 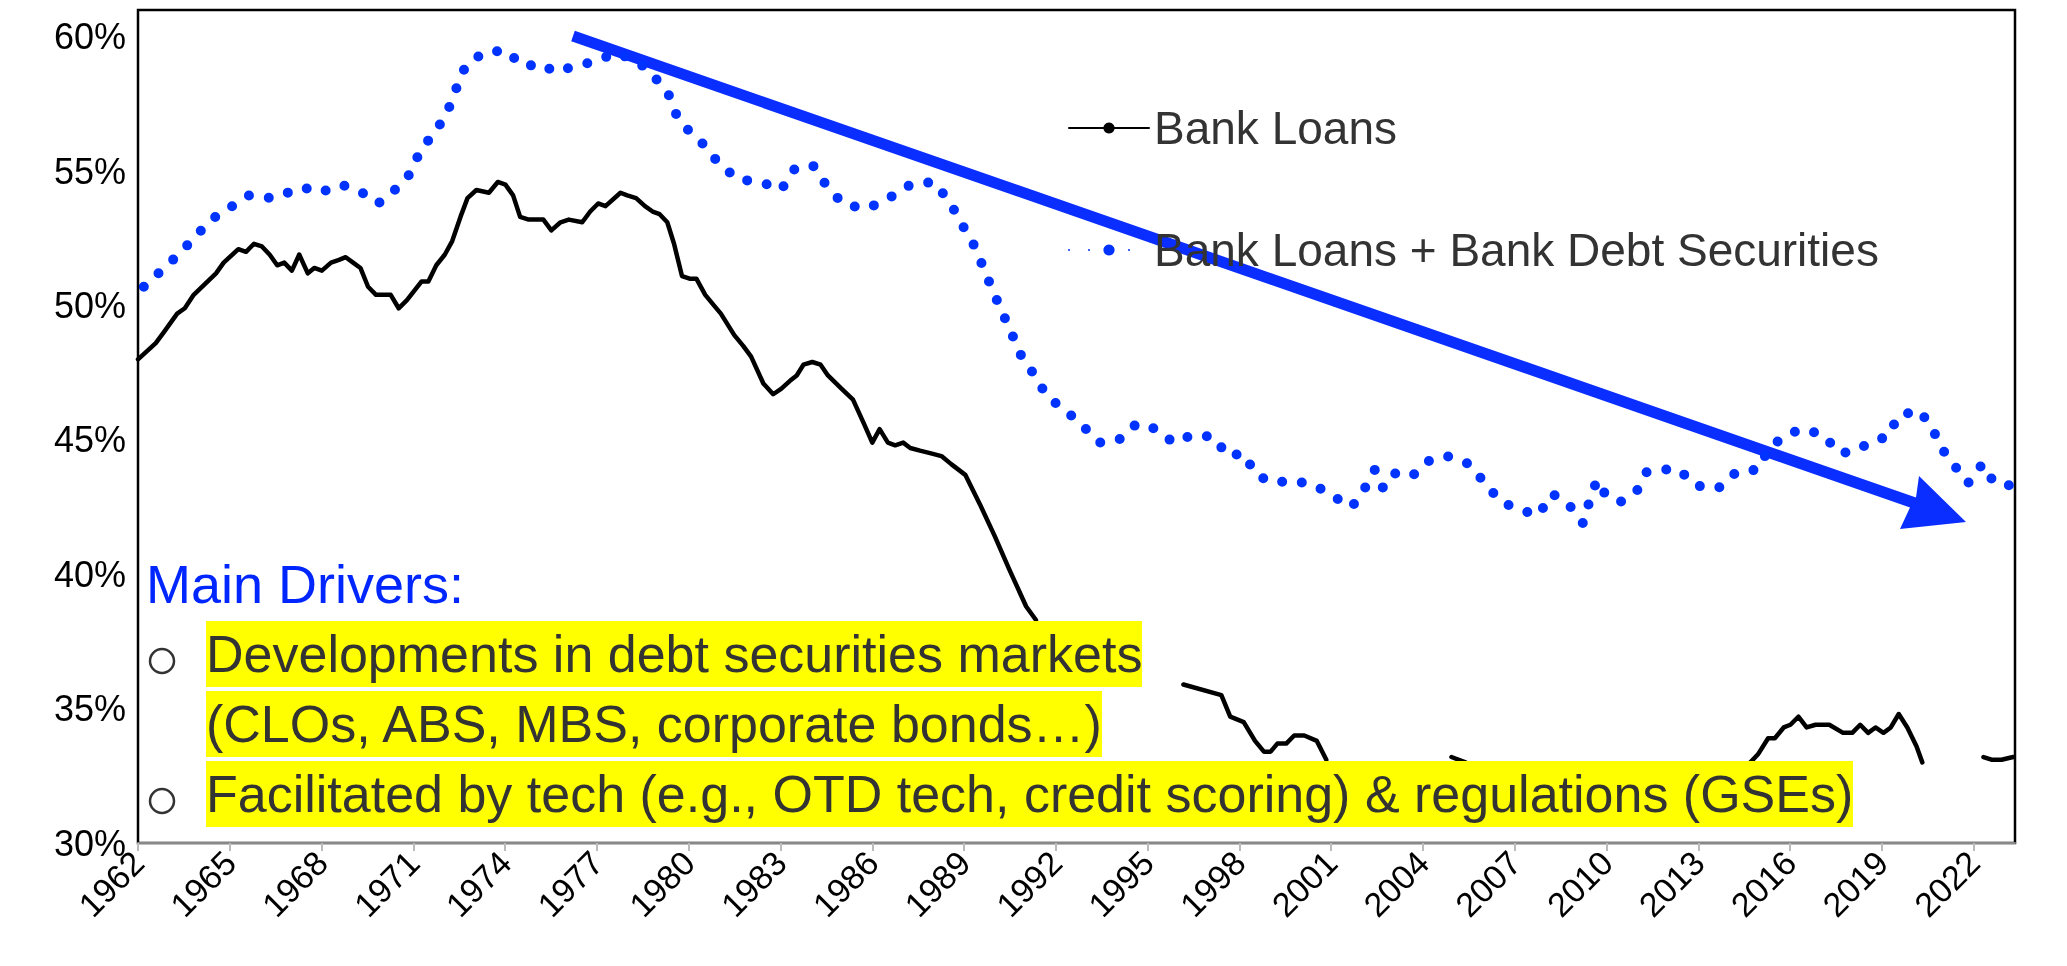 What do you see at coordinates (89, 440) in the screenshot?
I see `y-tick-label: 45%` at bounding box center [89, 440].